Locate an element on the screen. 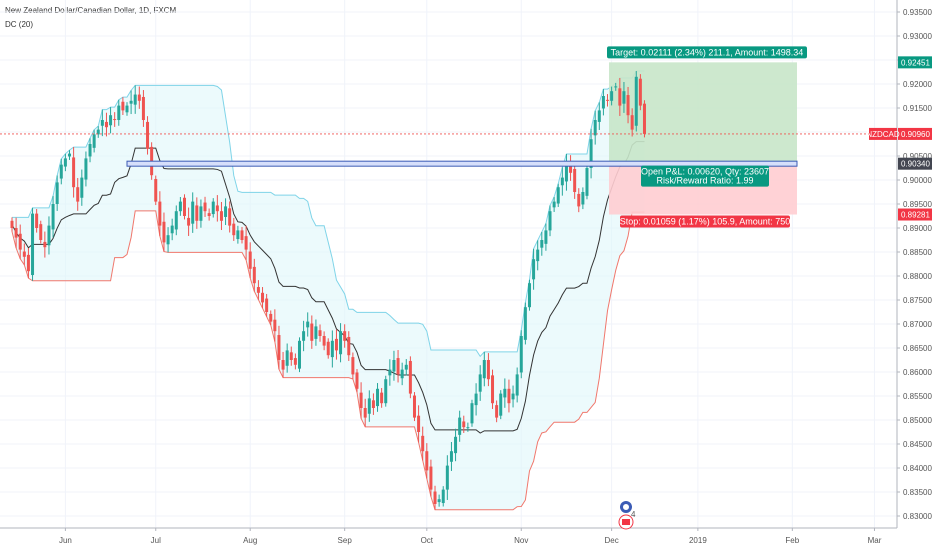  event-marker: 4 is located at coordinates (627, 515).